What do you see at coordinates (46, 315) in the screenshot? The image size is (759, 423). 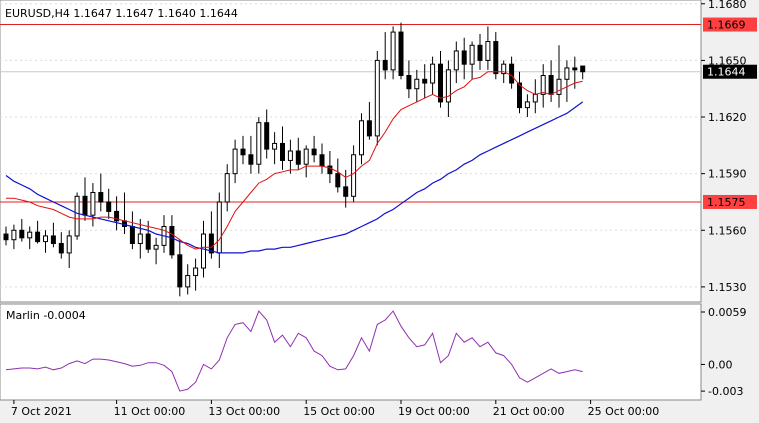 I see `oscillator-label: Marlin -0.0004` at bounding box center [46, 315].